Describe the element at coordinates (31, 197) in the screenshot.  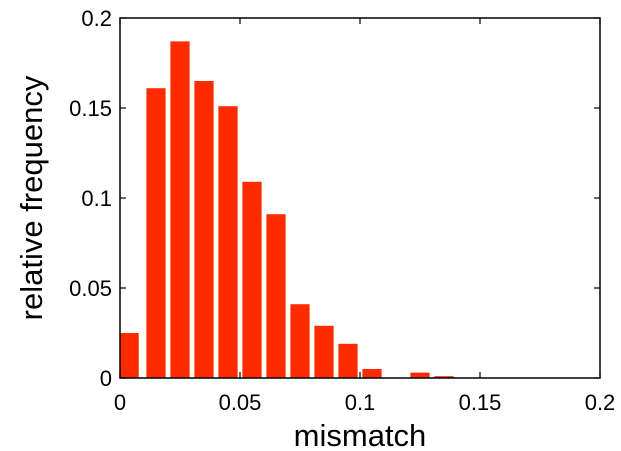
I see `y-axis-label: relative frequency` at that location.